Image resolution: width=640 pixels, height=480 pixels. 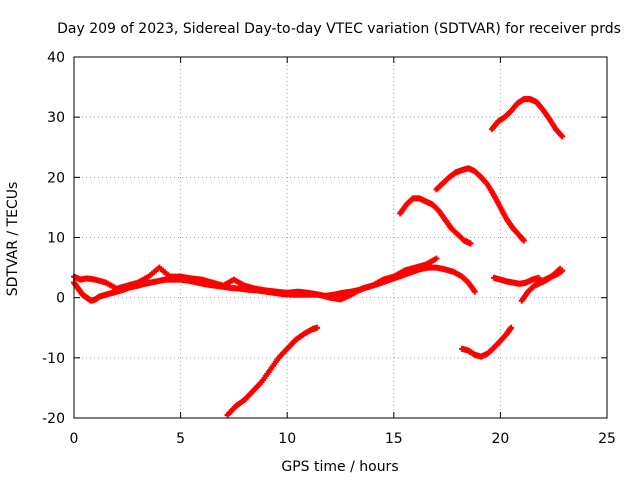 What do you see at coordinates (500, 439) in the screenshot?
I see `x-tick-label: 20` at bounding box center [500, 439].